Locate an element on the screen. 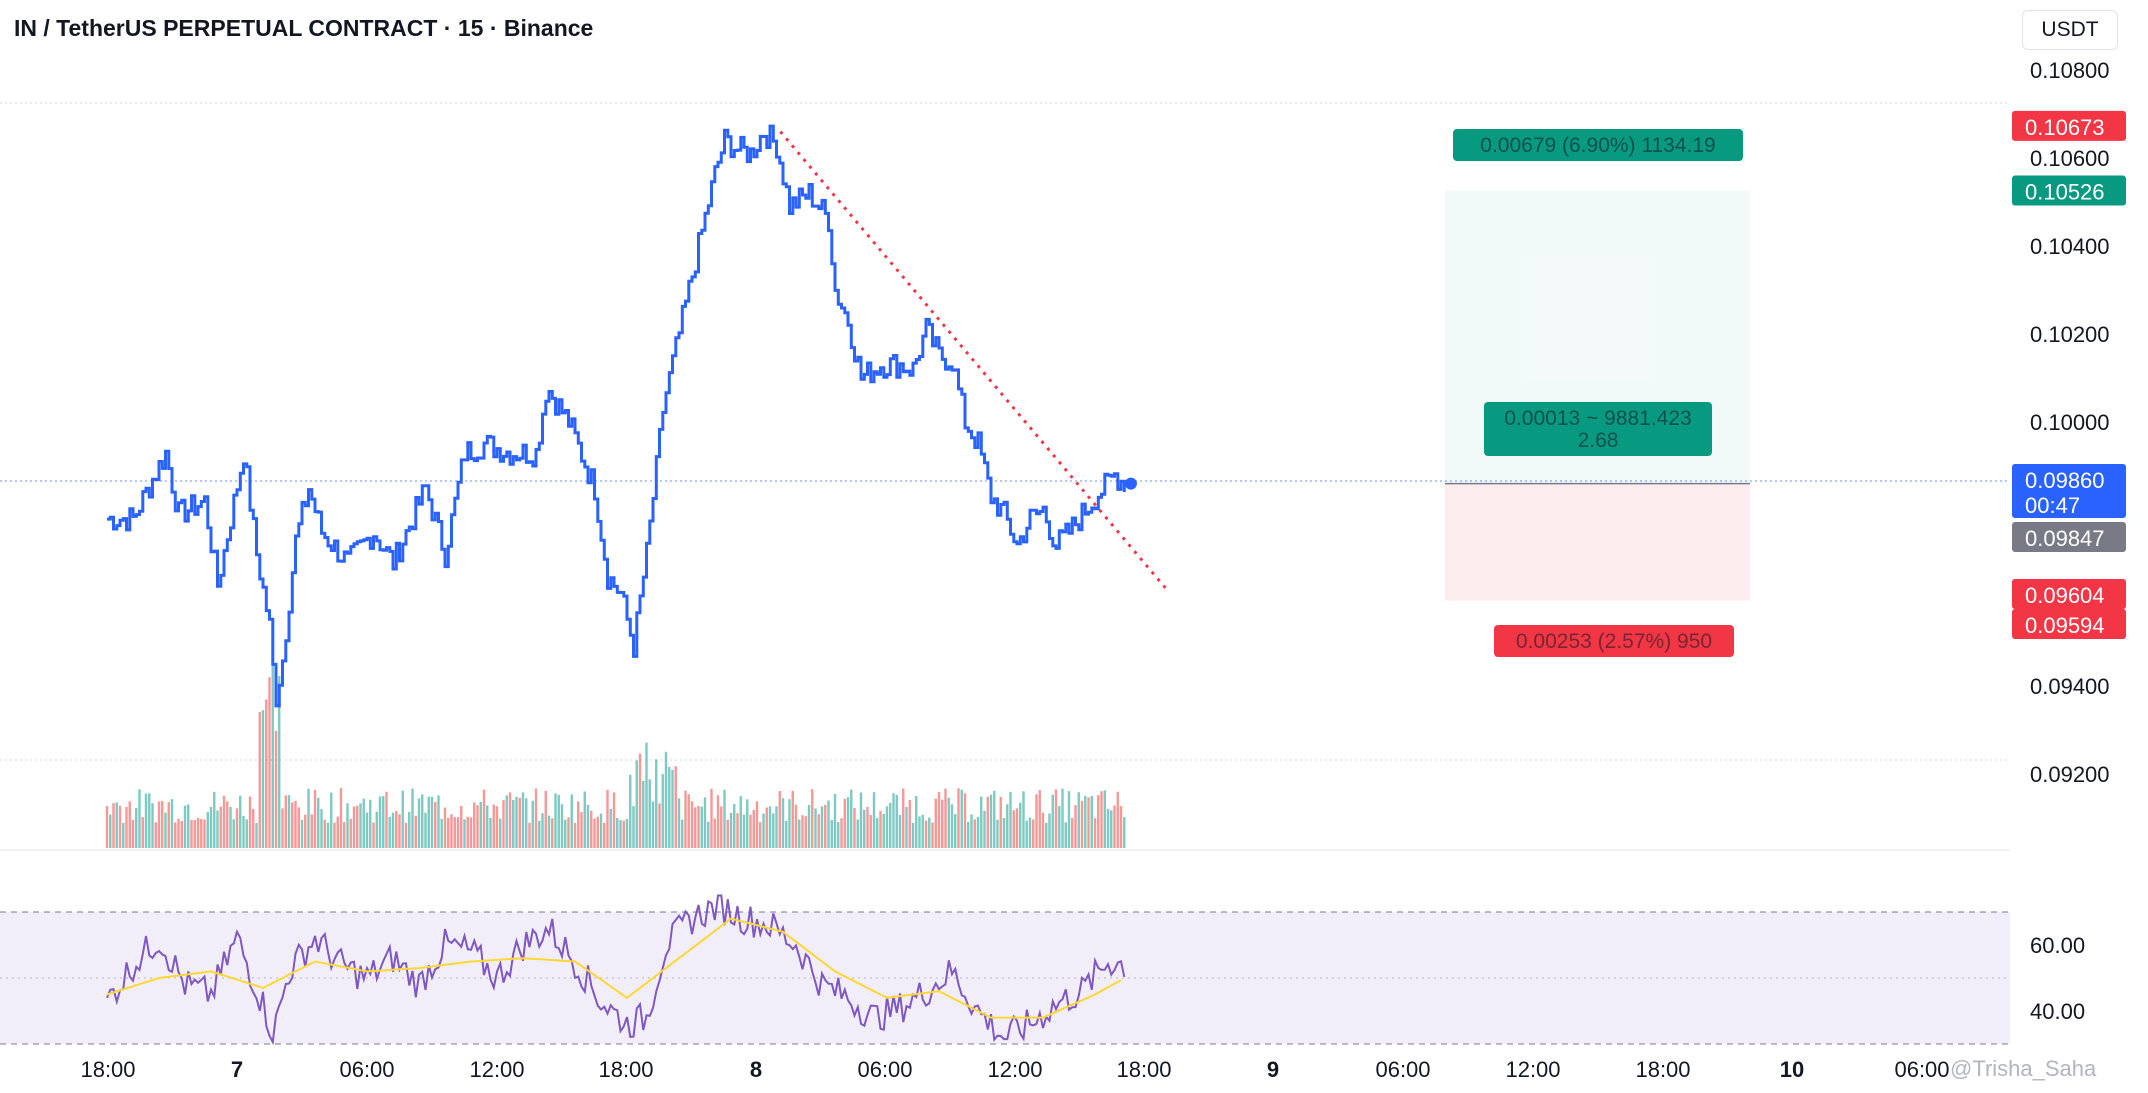 The height and width of the screenshot is (1093, 2148). currency-selector: USDT is located at coordinates (2070, 30).